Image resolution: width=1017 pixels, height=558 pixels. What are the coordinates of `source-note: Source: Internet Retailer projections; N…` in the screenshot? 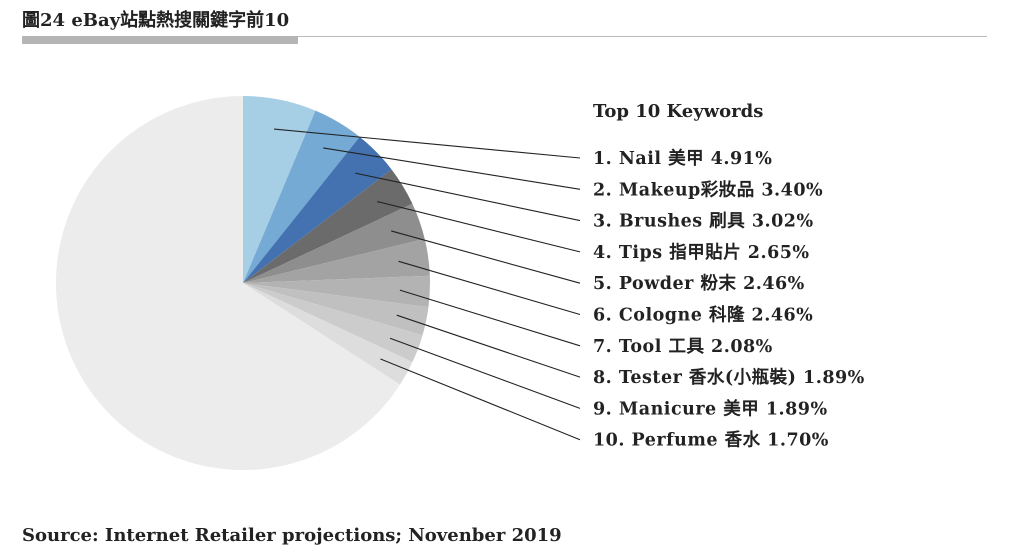 It's located at (292, 535).